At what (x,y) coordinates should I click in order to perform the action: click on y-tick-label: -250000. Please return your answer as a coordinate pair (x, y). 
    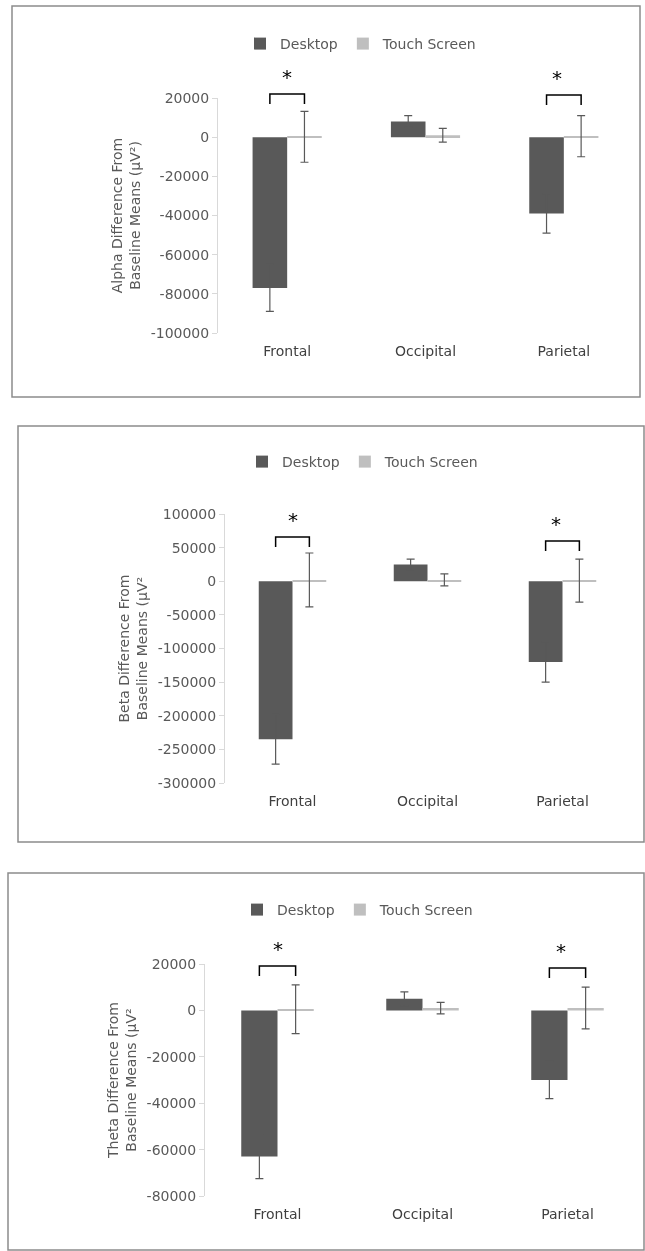
    Looking at the image, I should click on (187, 749).